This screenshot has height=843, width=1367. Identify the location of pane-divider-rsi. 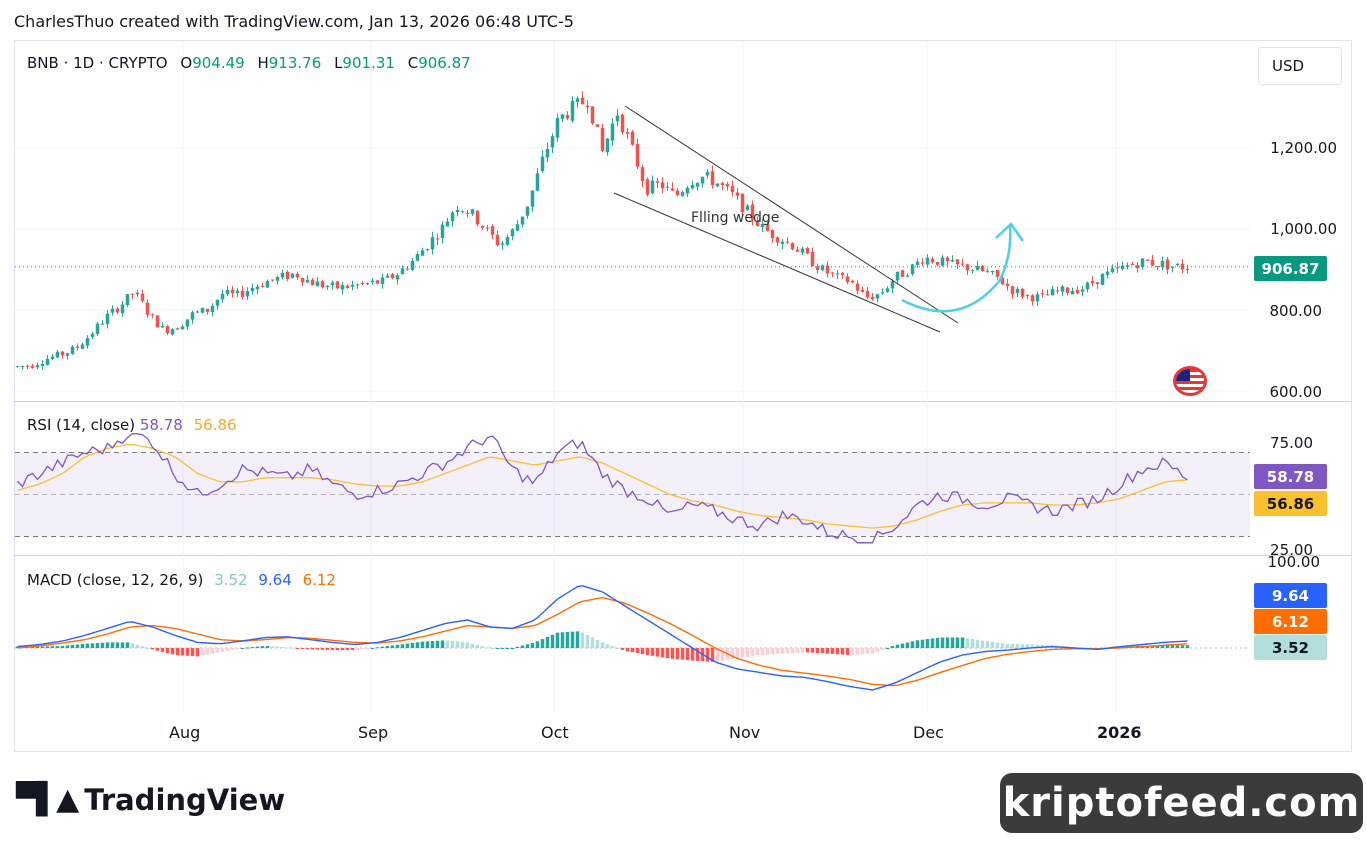
(683, 401).